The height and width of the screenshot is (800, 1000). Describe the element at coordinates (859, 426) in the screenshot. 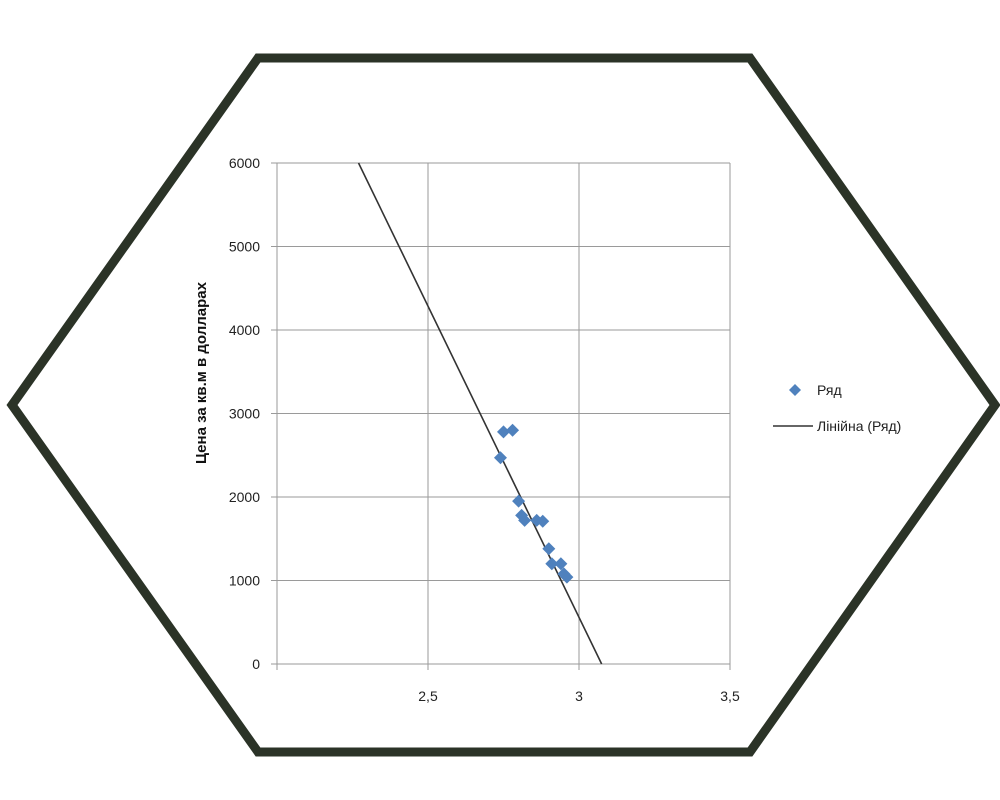

I see `legend-label-trendline: Лінійна (Ряд)` at that location.